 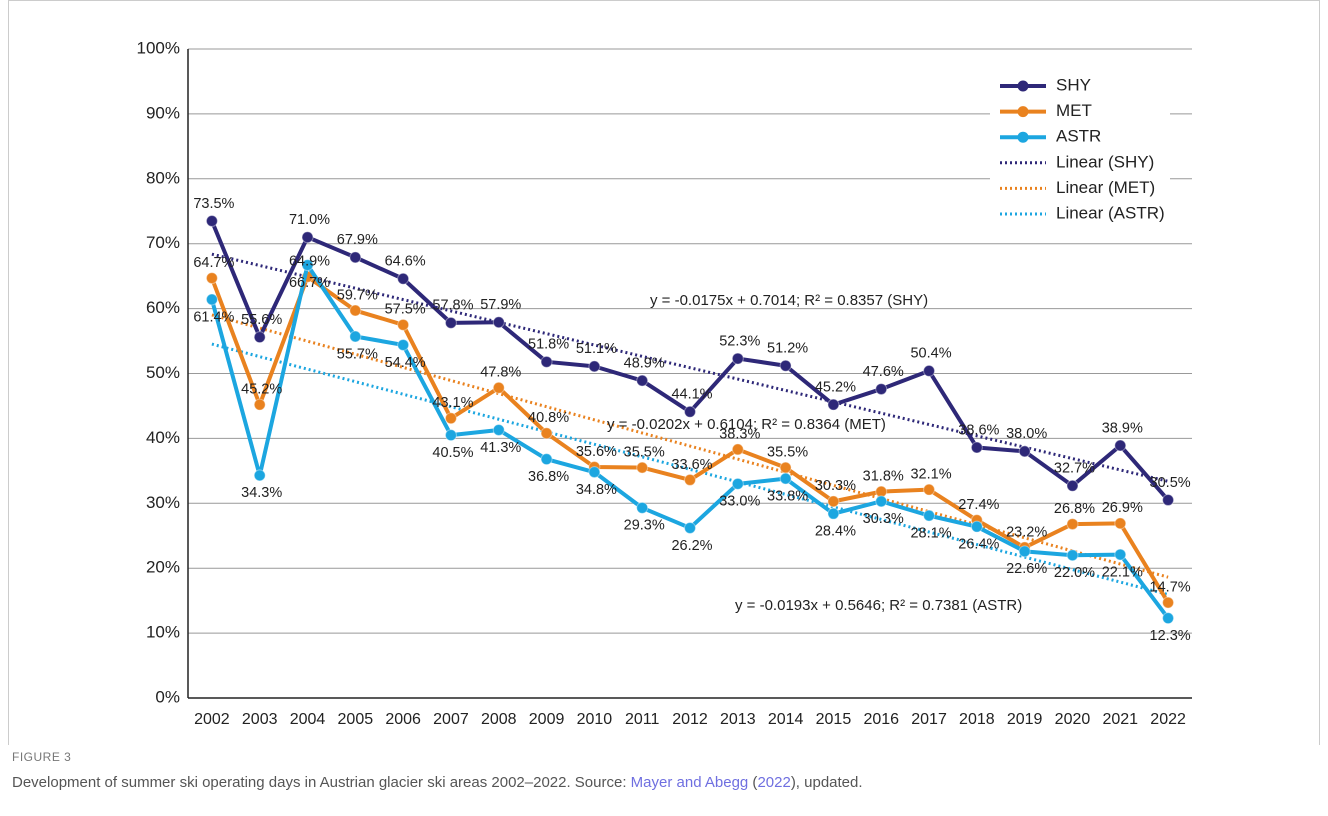 What do you see at coordinates (500, 373) in the screenshot?
I see `value-label: 47.8%` at bounding box center [500, 373].